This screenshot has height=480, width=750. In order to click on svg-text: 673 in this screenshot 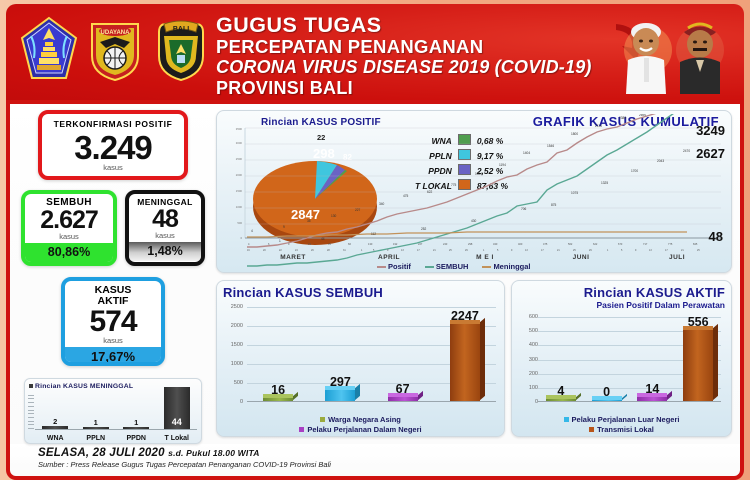, I will do `click(620, 244)`.